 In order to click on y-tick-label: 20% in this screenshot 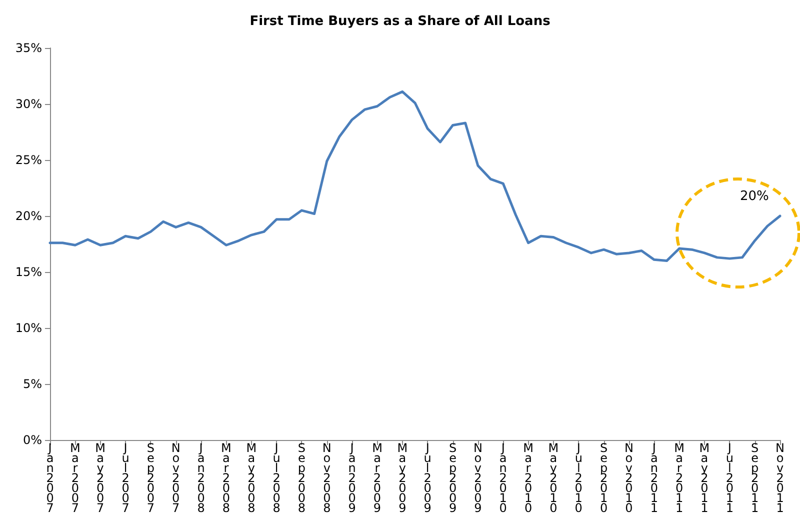, I will do `click(28, 216)`.